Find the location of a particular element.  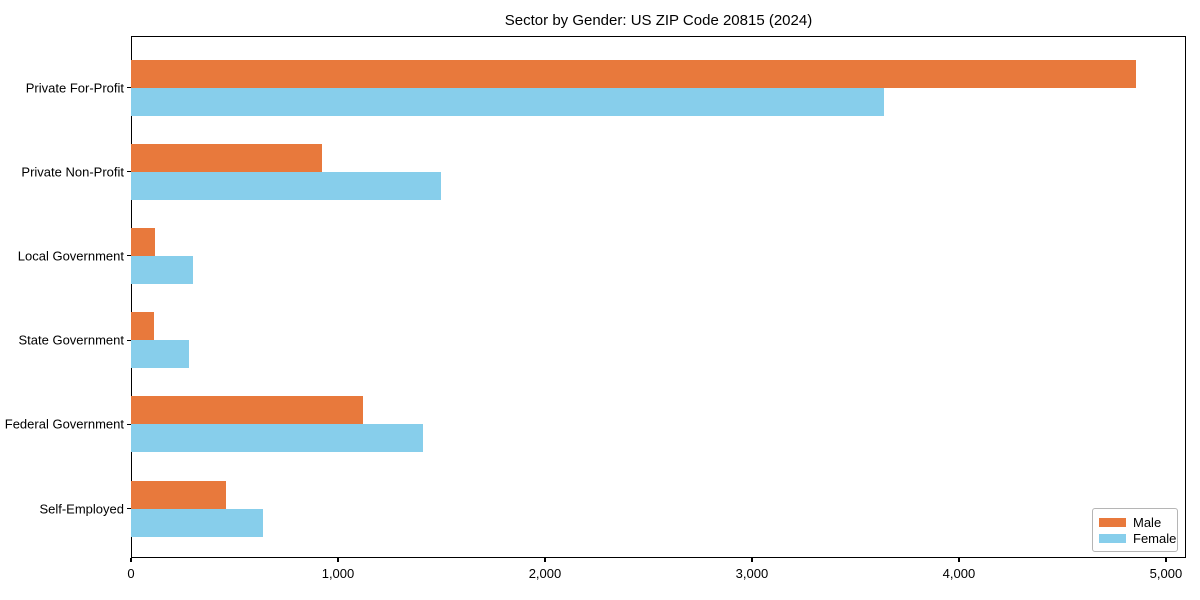

bar-male-local-government is located at coordinates (143, 241).